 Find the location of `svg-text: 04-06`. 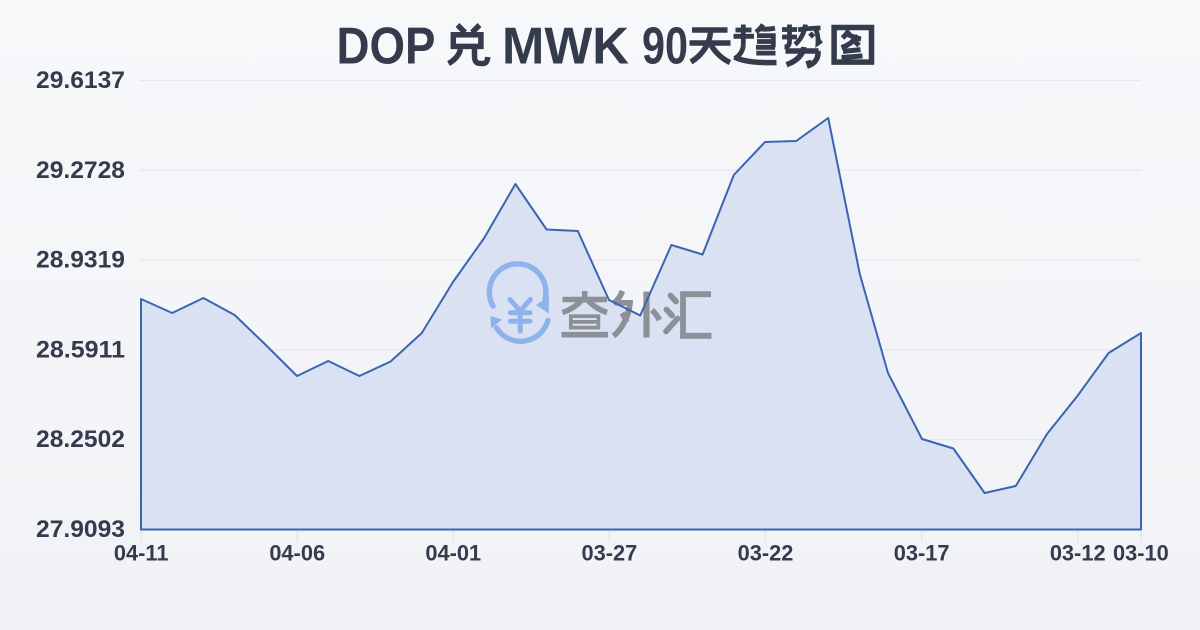

svg-text: 04-06 is located at coordinates (297, 553).